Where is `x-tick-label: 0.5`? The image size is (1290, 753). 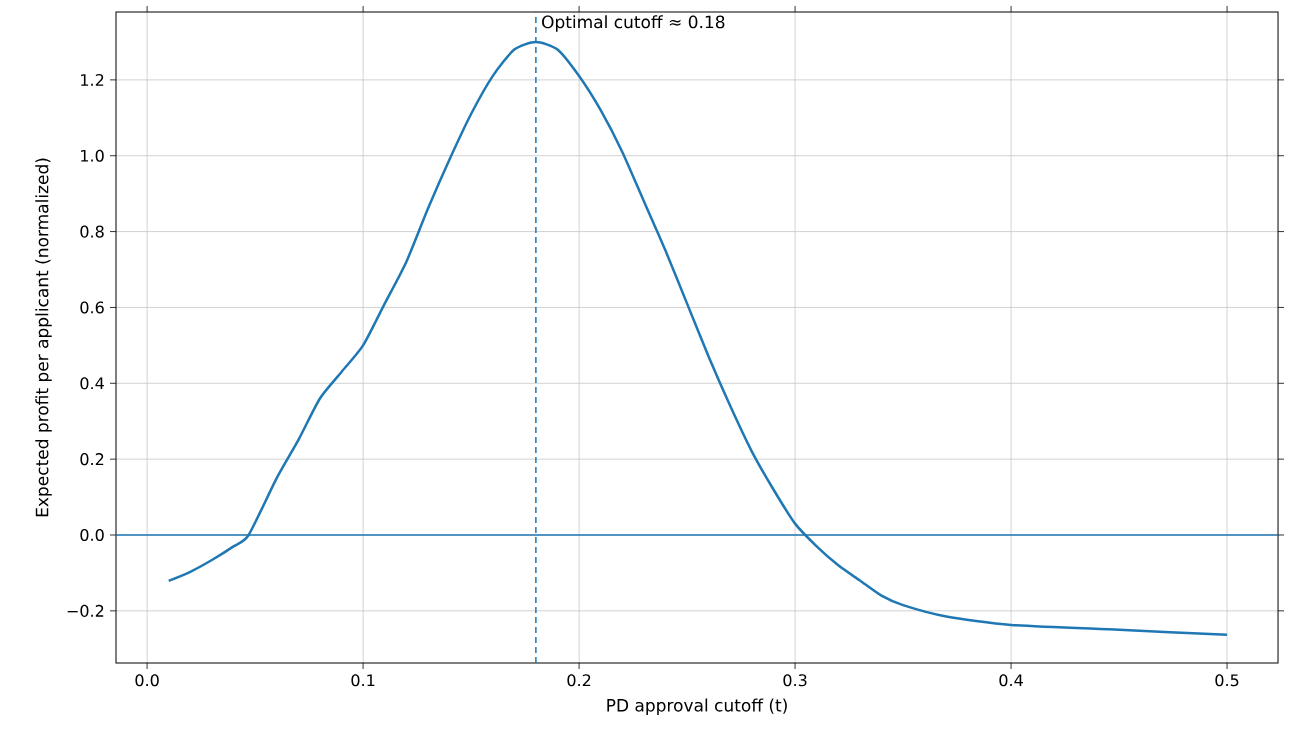
x-tick-label: 0.5 is located at coordinates (1227, 680).